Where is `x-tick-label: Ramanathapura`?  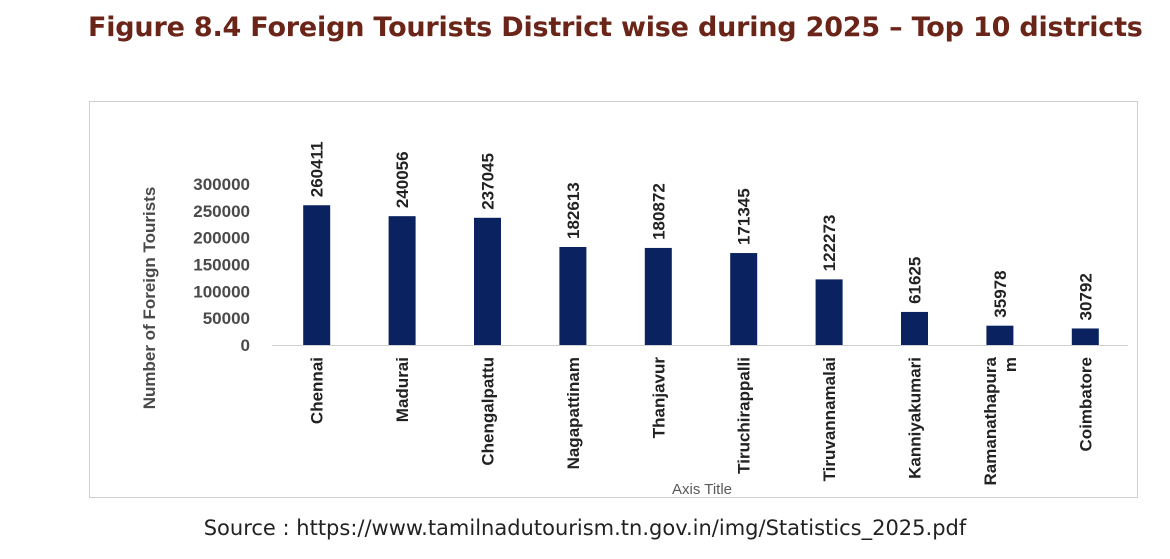 x-tick-label: Ramanathapura is located at coordinates (990, 420).